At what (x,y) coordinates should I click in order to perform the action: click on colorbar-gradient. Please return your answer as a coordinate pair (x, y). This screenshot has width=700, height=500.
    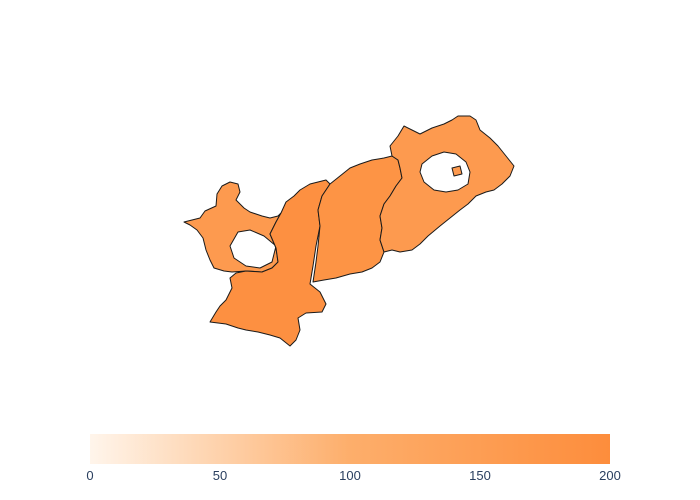
    Looking at the image, I should click on (350, 449).